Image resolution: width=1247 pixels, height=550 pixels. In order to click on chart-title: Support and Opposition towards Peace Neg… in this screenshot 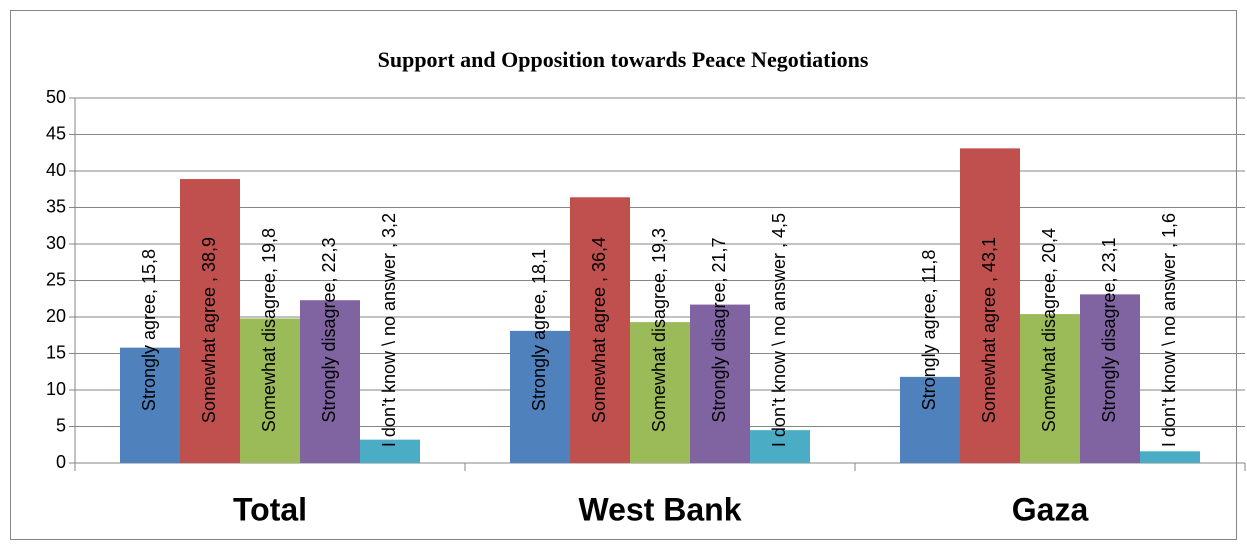, I will do `click(623, 59)`.